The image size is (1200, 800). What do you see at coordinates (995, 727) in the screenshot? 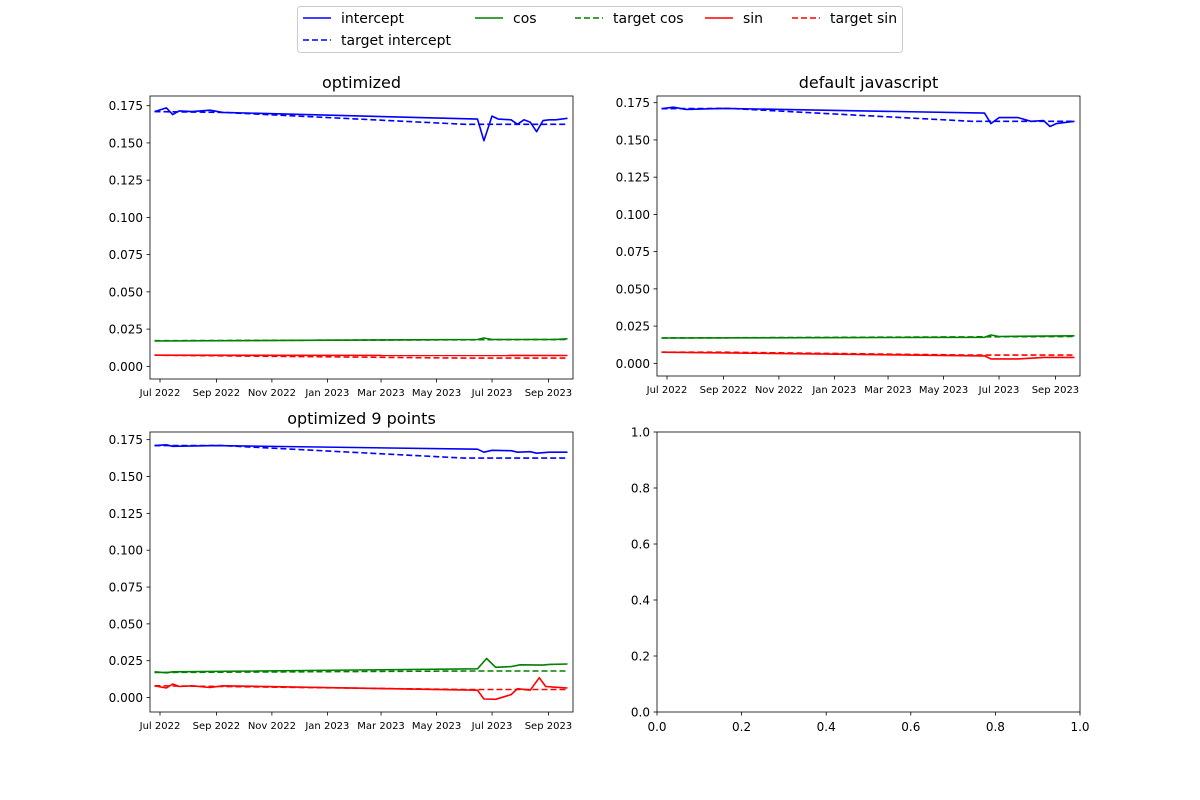
I see `x-tick-label: 0.8` at bounding box center [995, 727].